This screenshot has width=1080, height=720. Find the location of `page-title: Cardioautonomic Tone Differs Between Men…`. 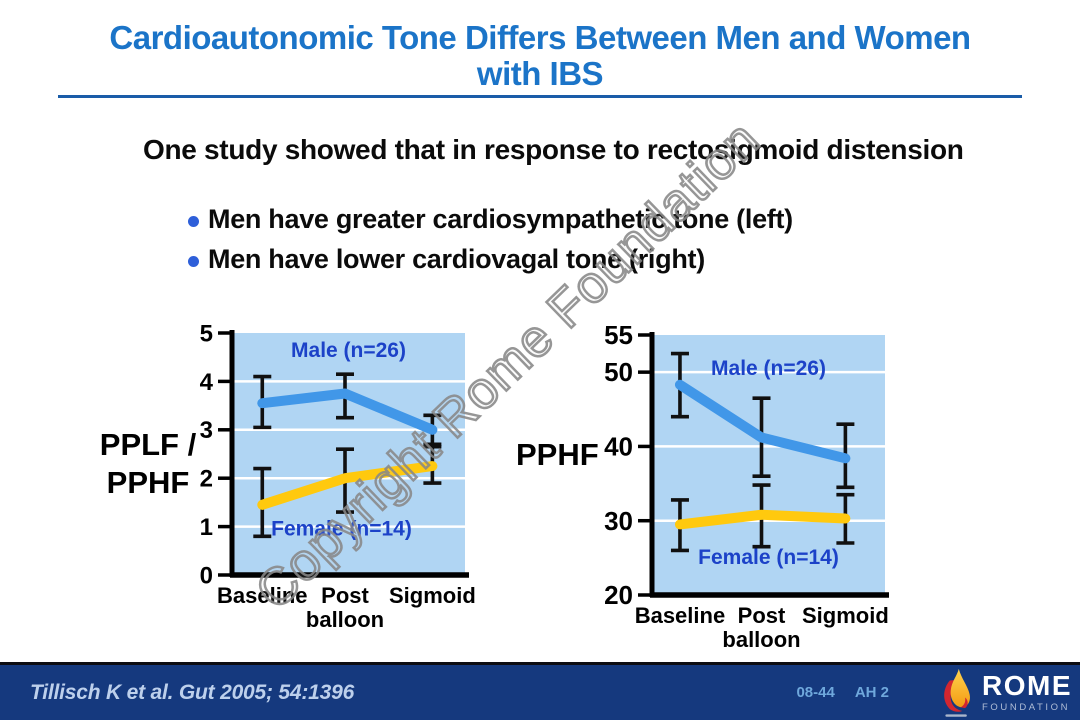

page-title: Cardioautonomic Tone Differs Between Men… is located at coordinates (540, 55).